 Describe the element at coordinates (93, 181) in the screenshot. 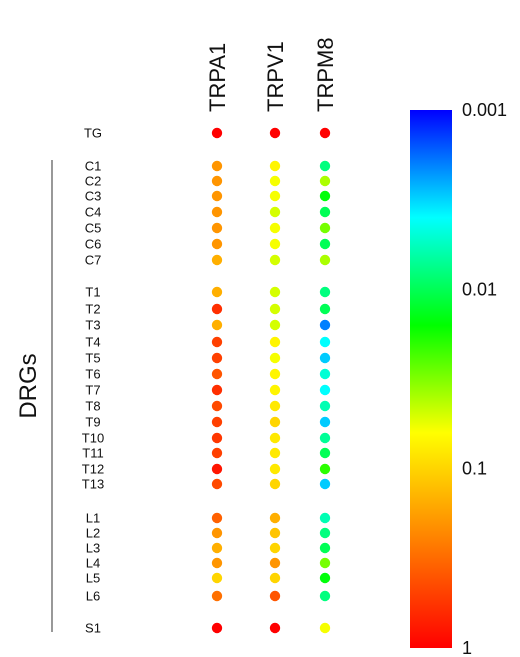

I see `row-label-c2: C2` at that location.